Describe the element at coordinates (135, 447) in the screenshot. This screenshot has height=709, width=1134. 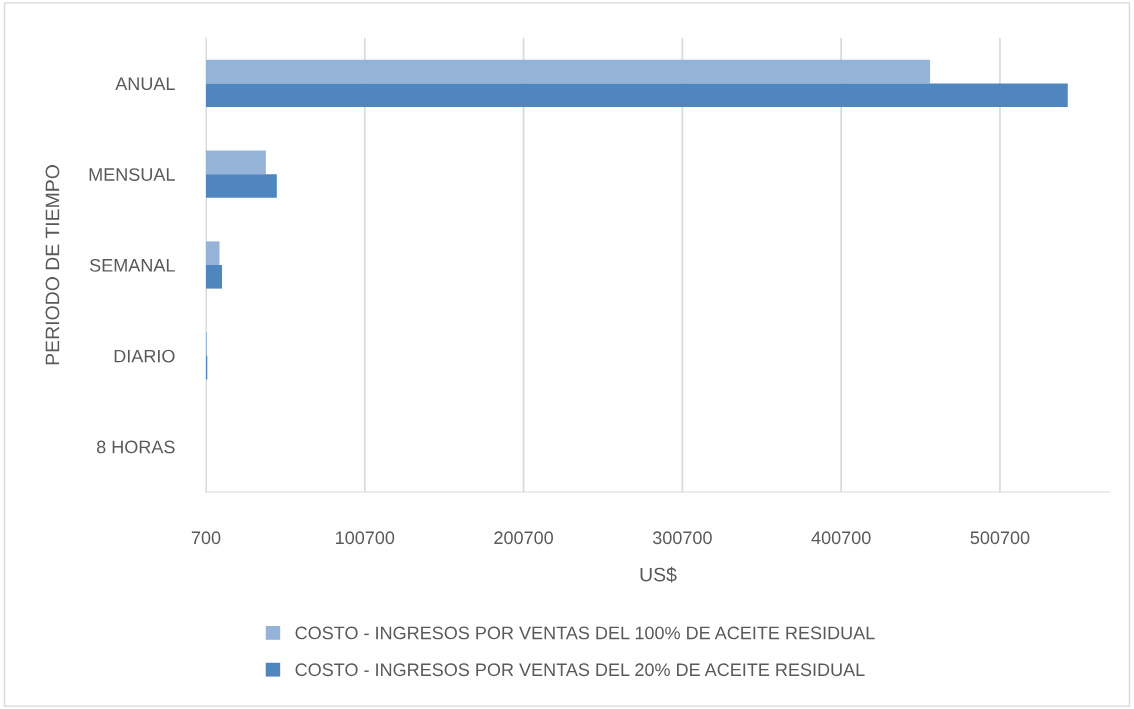
I see `y-tick-label: 8 HORAS` at that location.